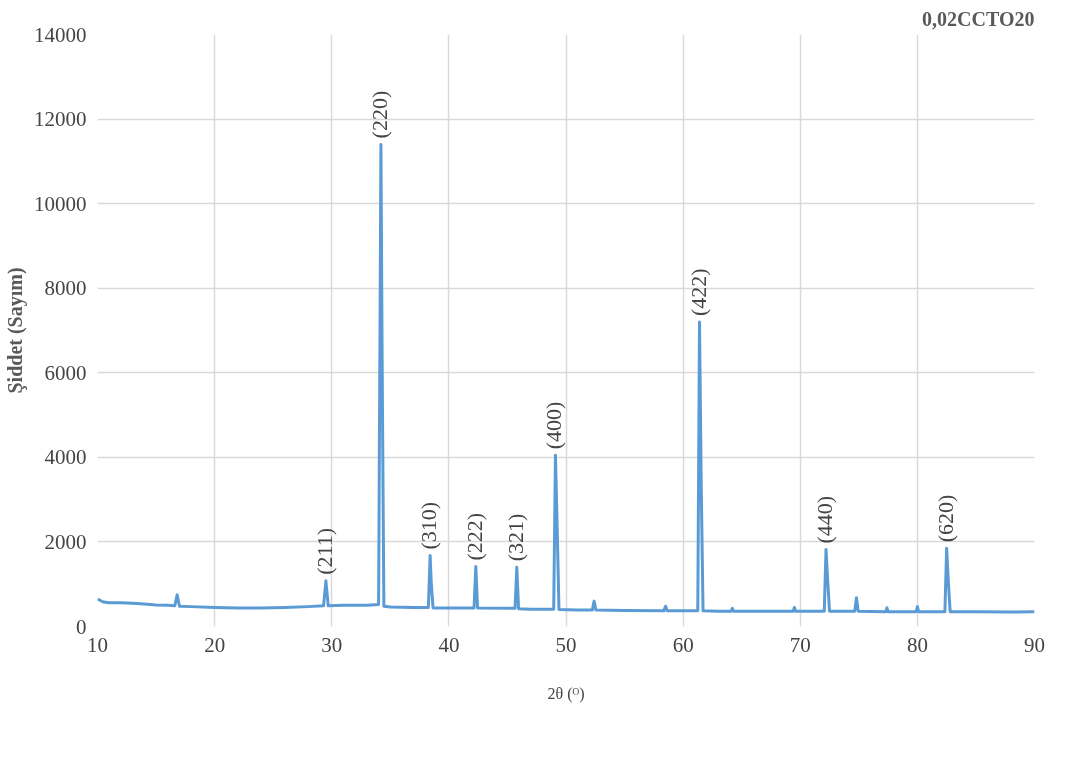 The height and width of the screenshot is (758, 1070). What do you see at coordinates (566, 644) in the screenshot?
I see `x-tick-label: 50` at bounding box center [566, 644].